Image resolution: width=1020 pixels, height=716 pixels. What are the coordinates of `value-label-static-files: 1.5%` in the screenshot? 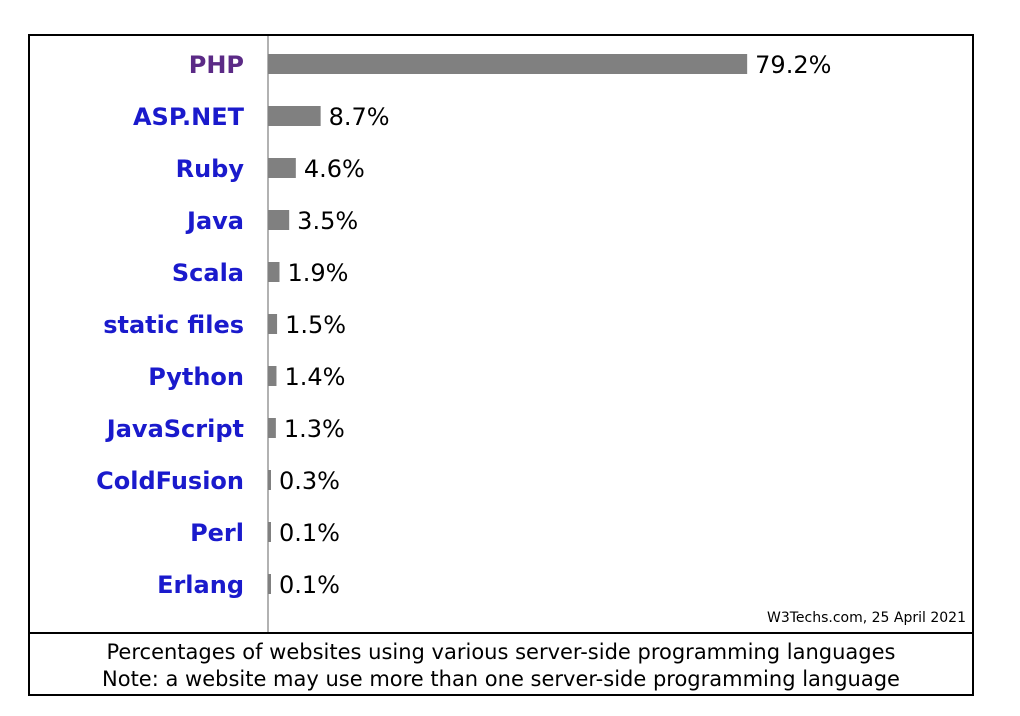 It's located at (315, 325).